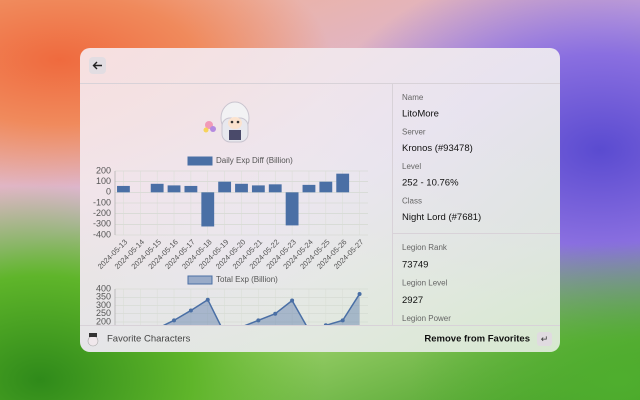 The width and height of the screenshot is (640, 400). Describe the element at coordinates (441, 217) in the screenshot. I see `field-value: Night Lord (#7681)` at that location.